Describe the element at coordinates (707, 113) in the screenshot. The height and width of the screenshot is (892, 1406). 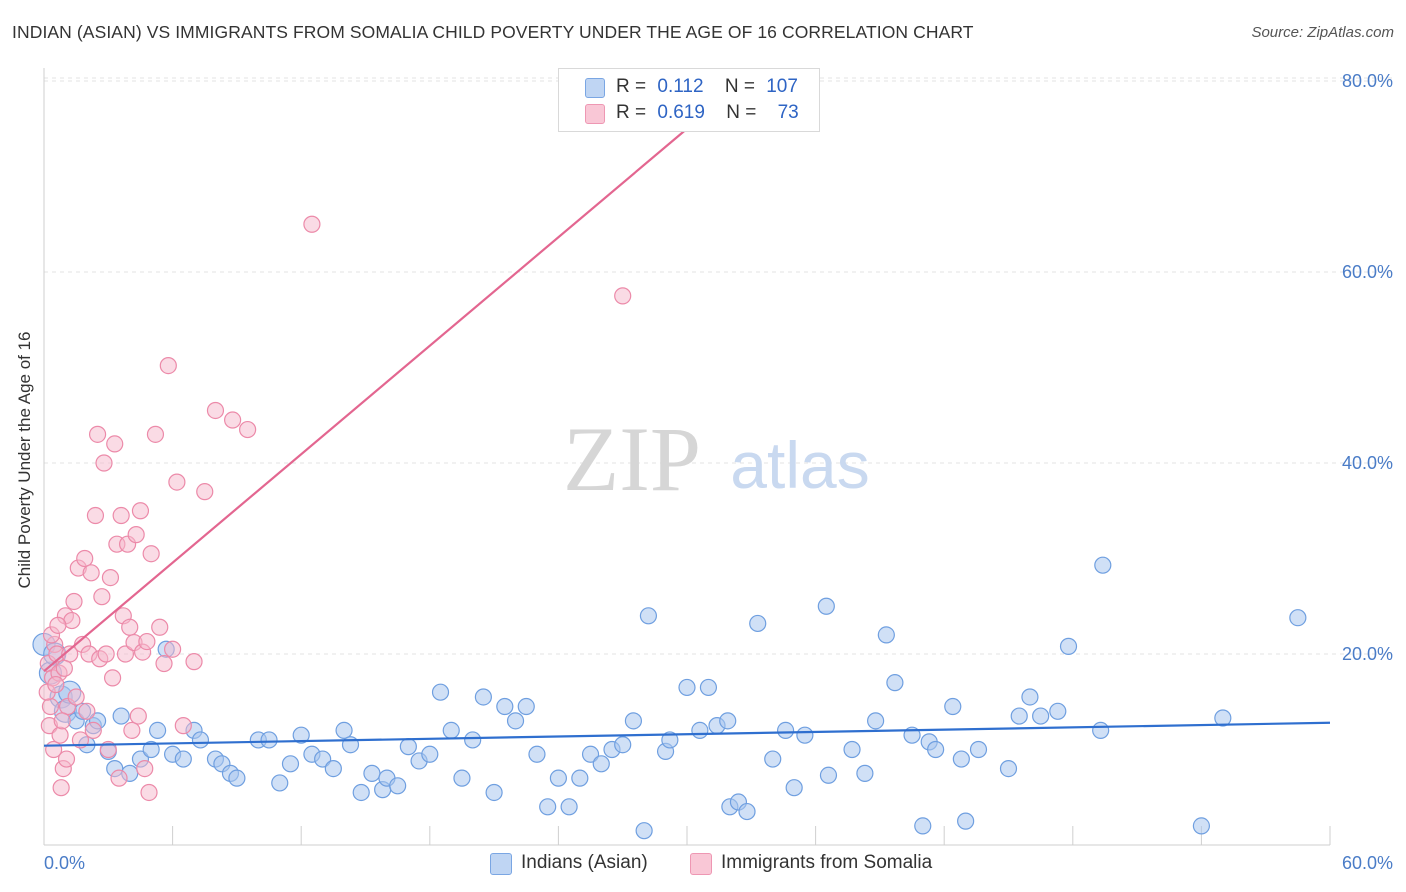
I see `legend-row-text: R = 0.619 N = 73` at that location.